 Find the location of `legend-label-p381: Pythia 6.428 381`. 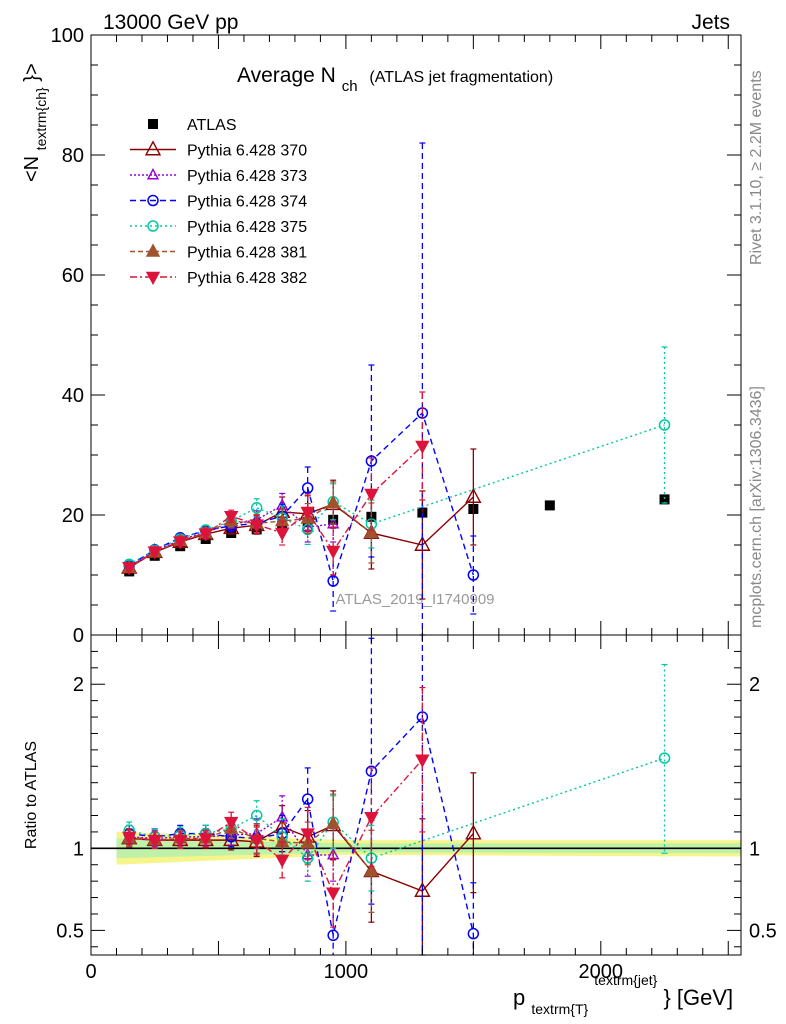

legend-label-p381: Pythia 6.428 381 is located at coordinates (247, 253).